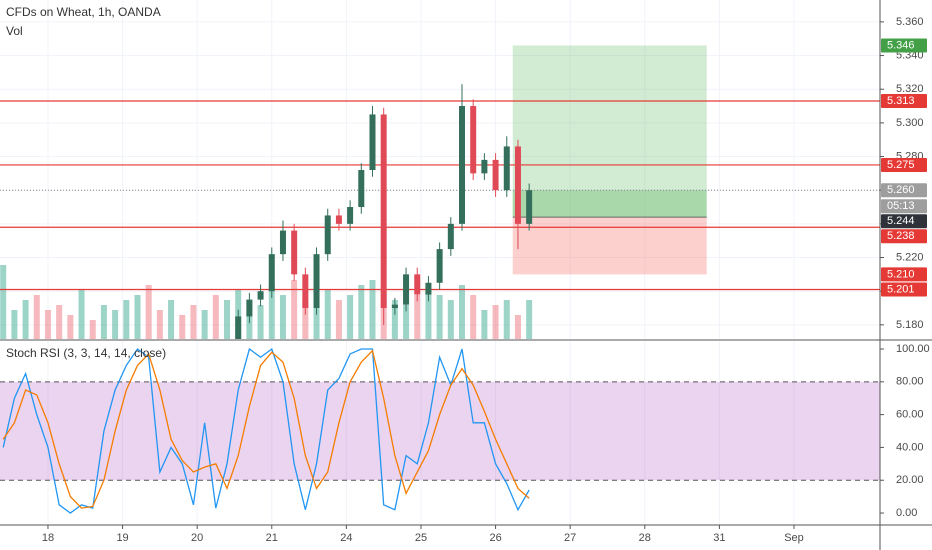 The width and height of the screenshot is (932, 550). I want to click on y-tick-label: 60.00, so click(910, 415).